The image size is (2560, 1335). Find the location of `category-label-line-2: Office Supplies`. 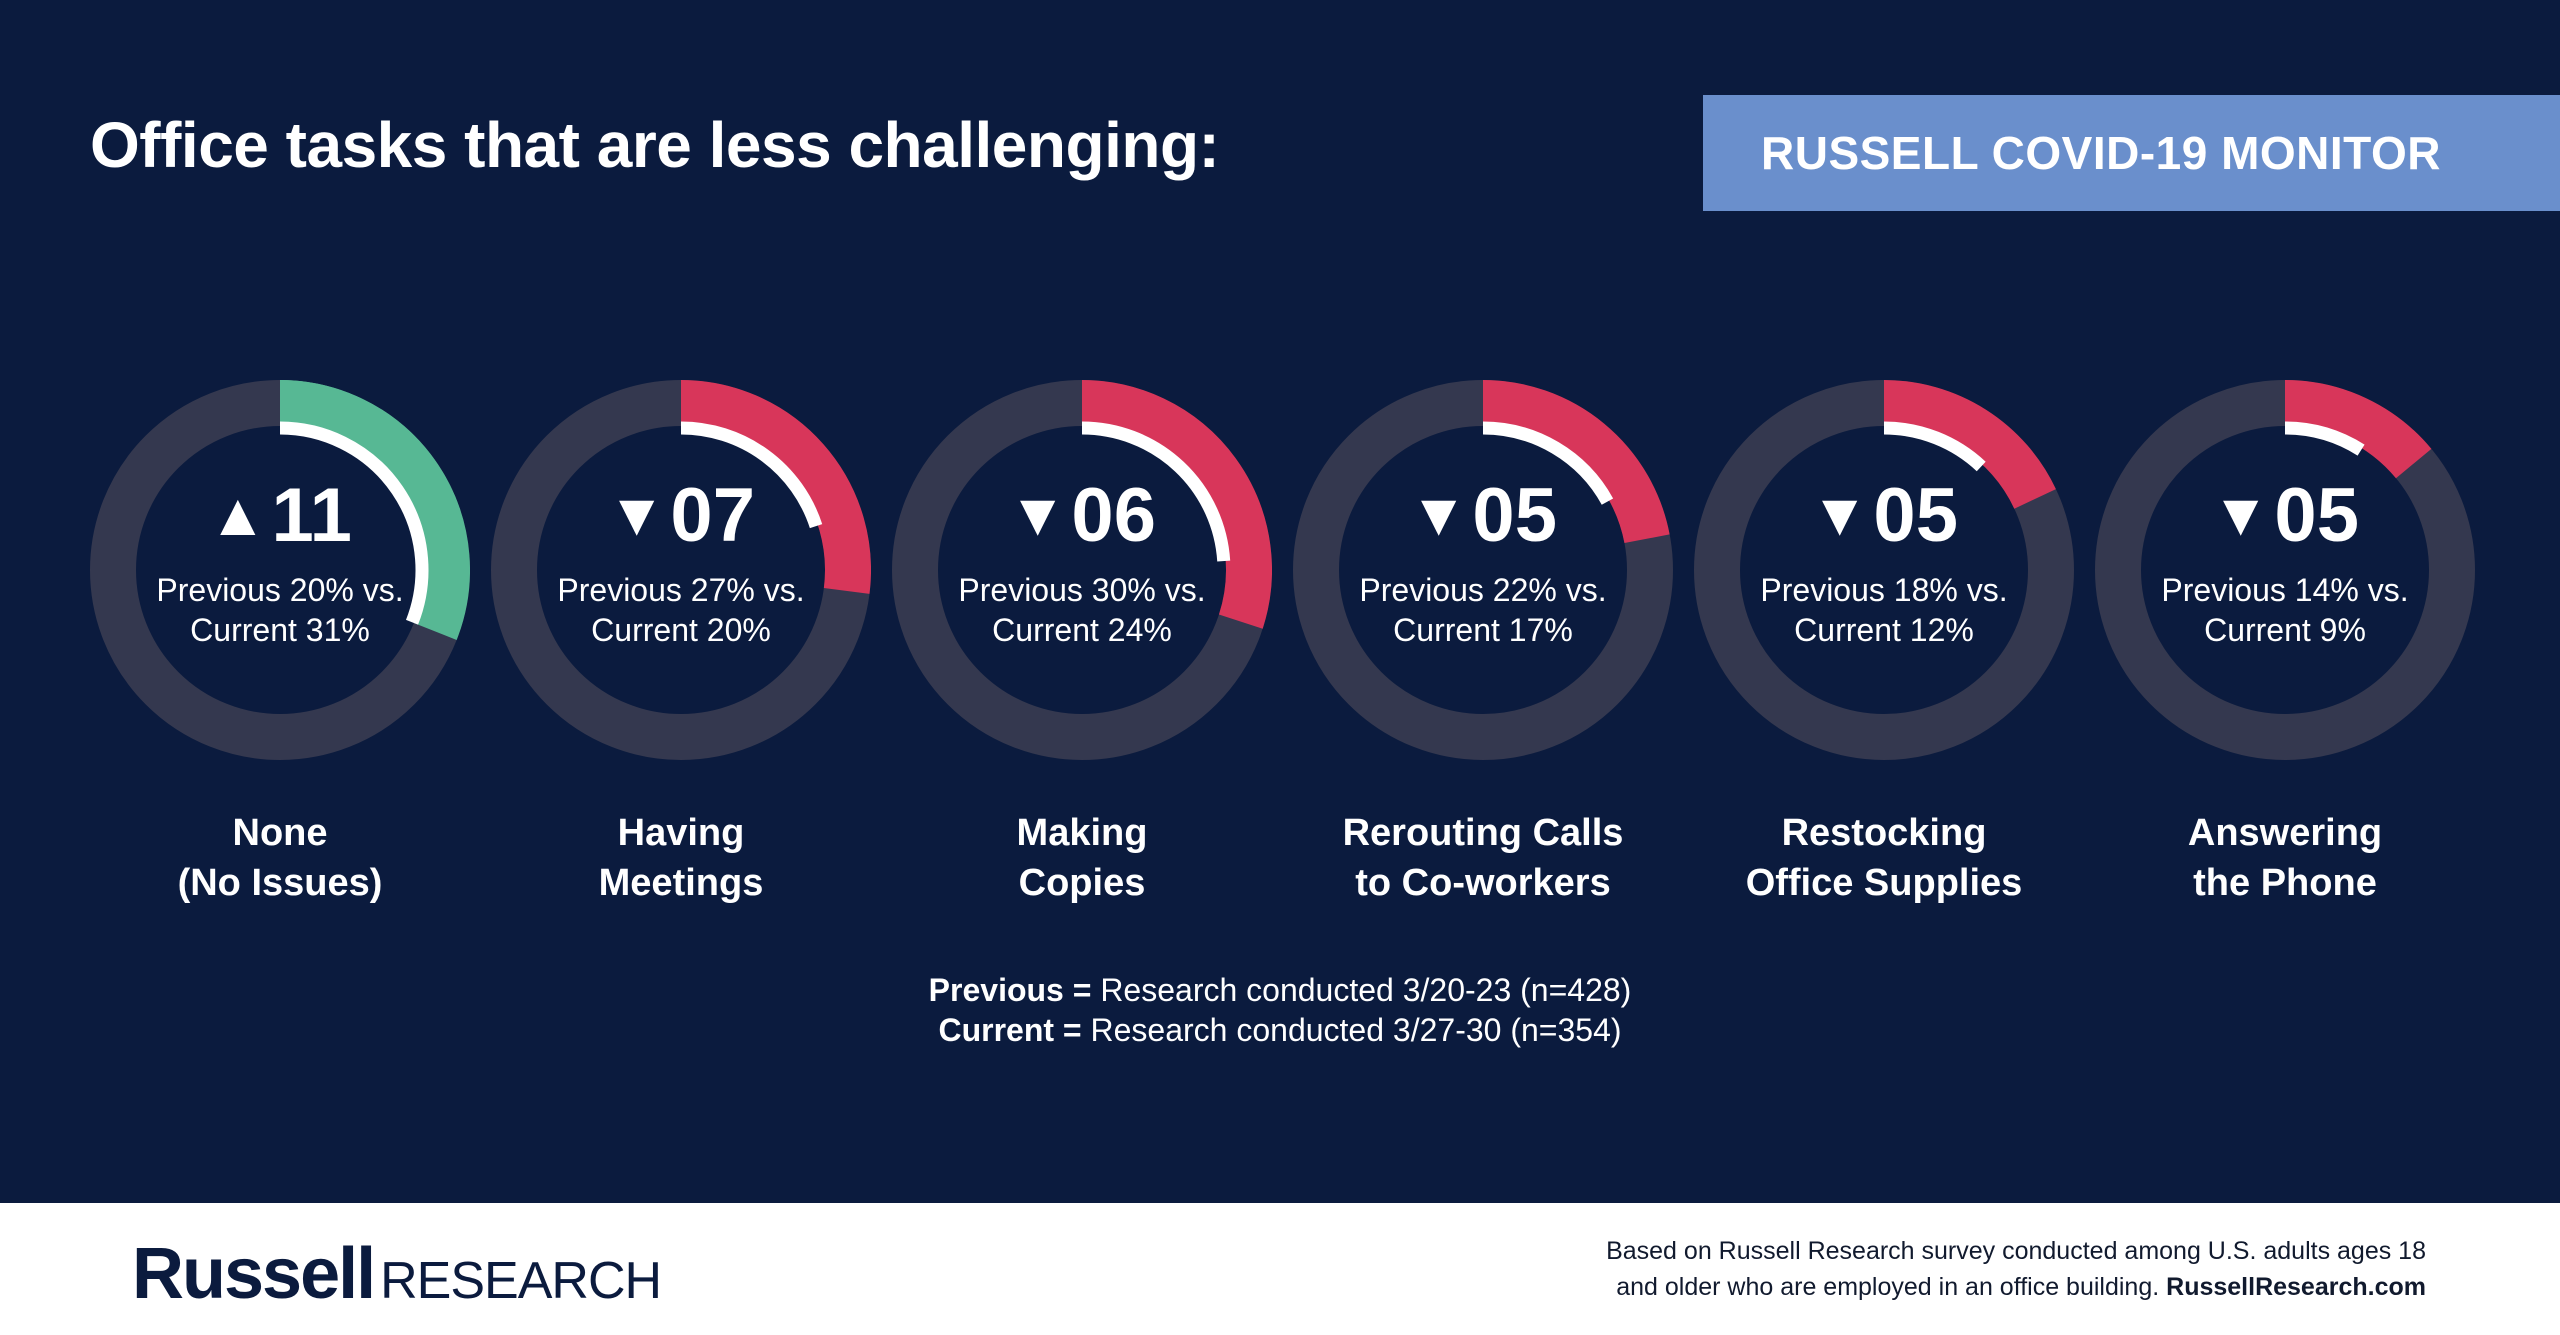

category-label-line-2: Office Supplies is located at coordinates (1884, 883).